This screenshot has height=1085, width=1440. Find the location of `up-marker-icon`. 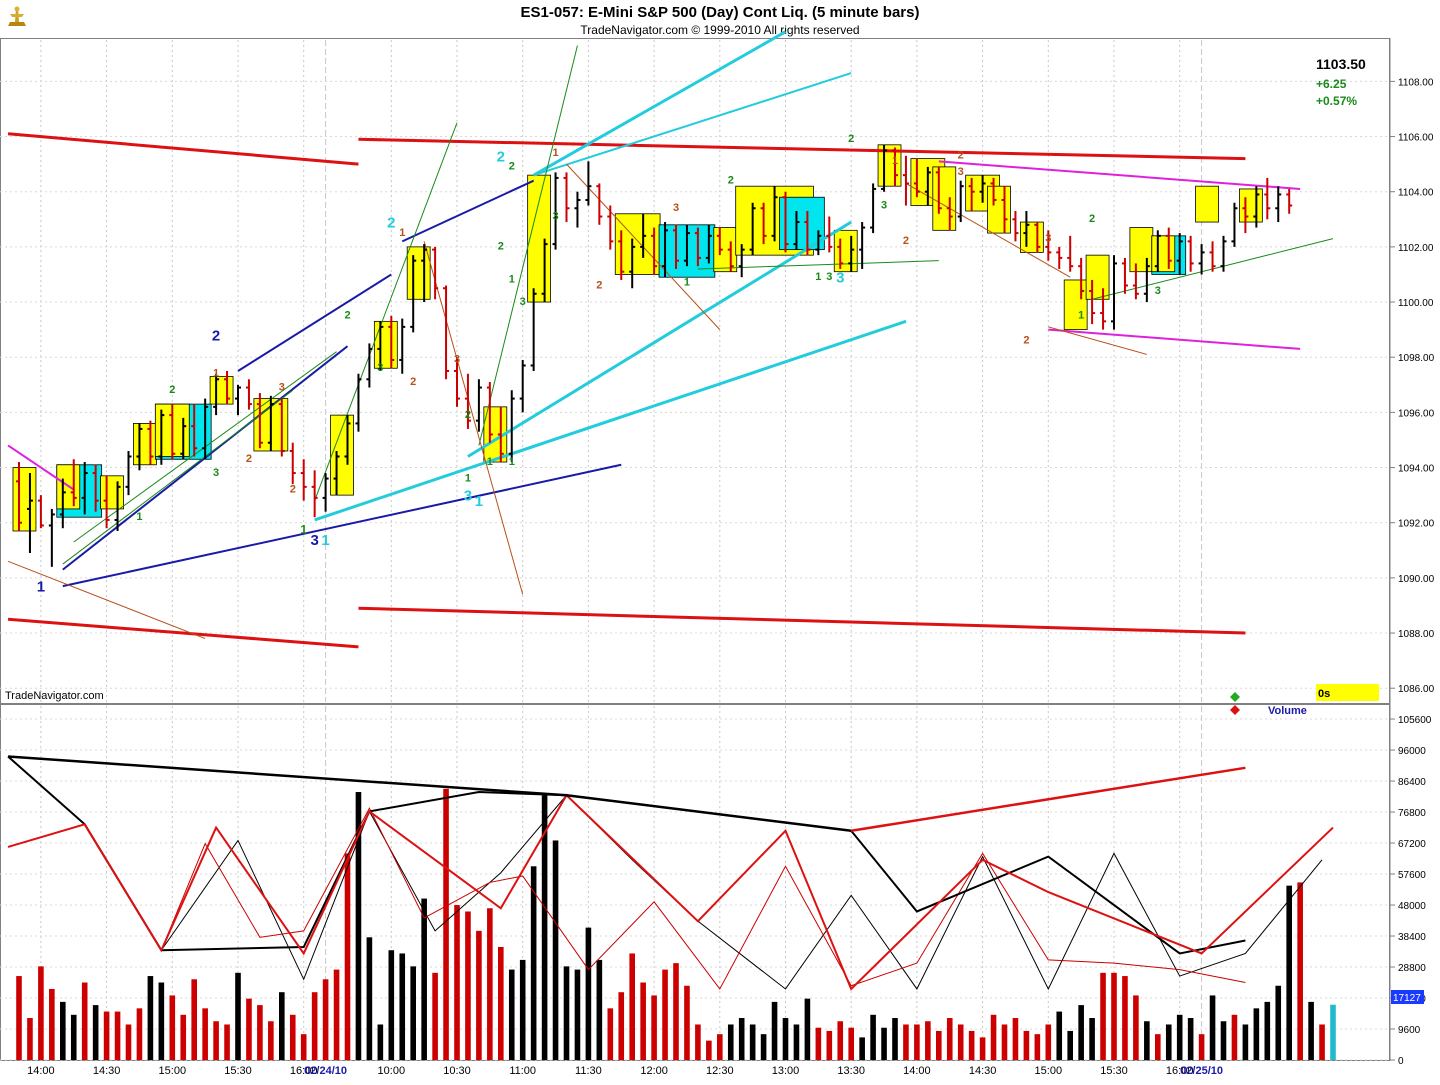

up-marker-icon is located at coordinates (1235, 697).